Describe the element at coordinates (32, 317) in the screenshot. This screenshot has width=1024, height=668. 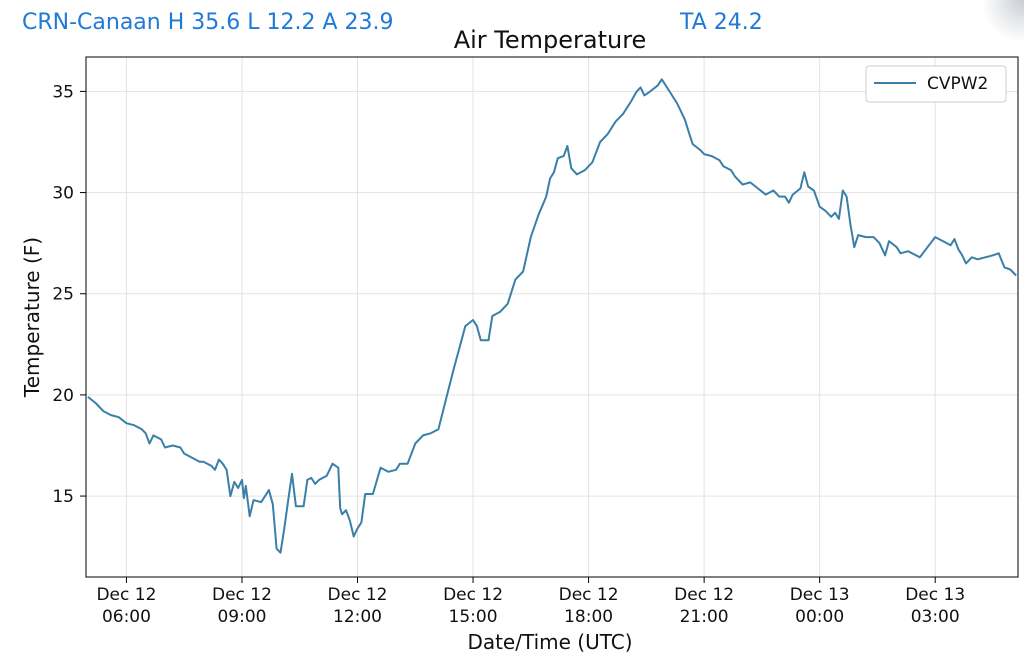
I see `y-axis-label: Temperature (F)` at that location.